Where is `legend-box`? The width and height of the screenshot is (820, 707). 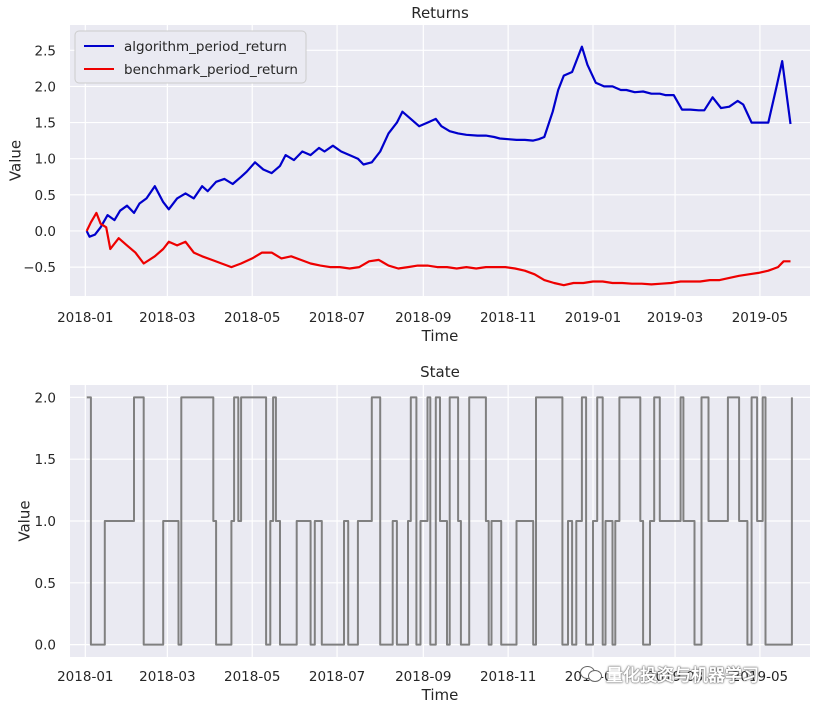
legend-box is located at coordinates (190, 57).